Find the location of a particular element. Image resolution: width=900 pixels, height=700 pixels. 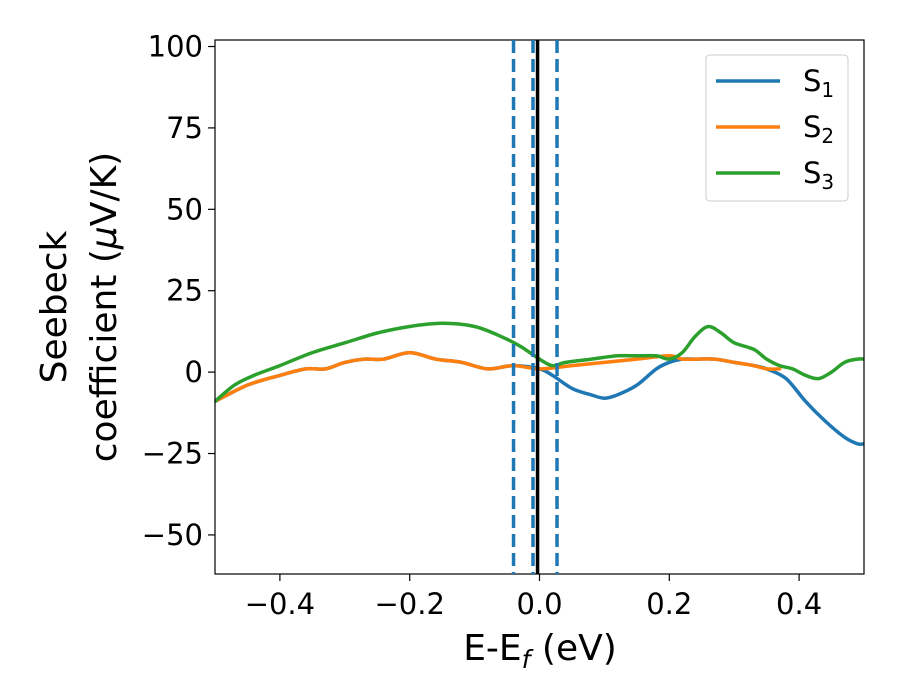

y-tick-label: 75 is located at coordinates (184, 128).